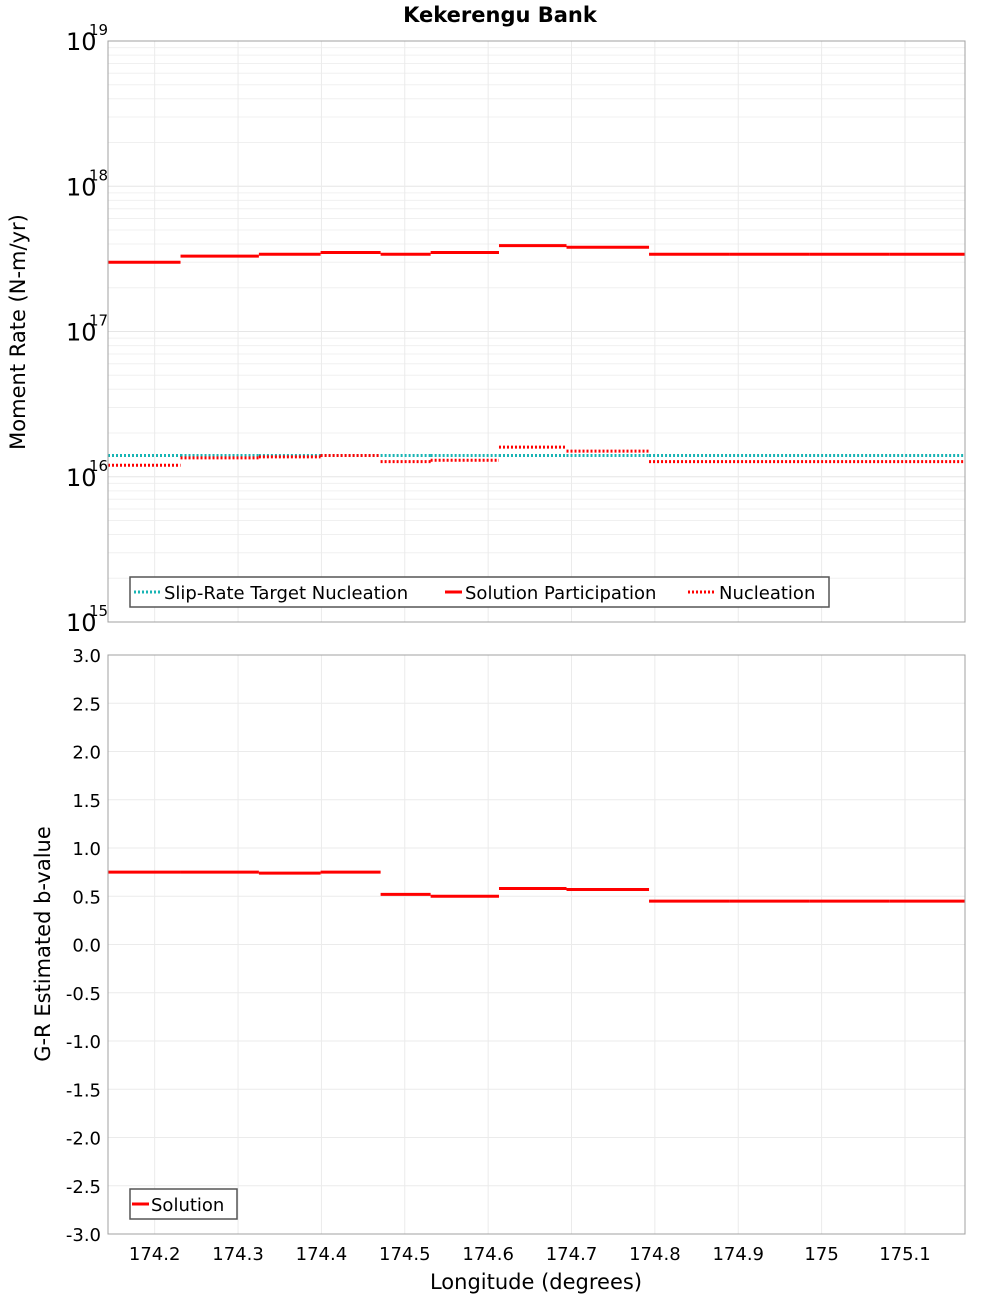  What do you see at coordinates (286, 593) in the screenshot?
I see `legend-label-target-nucleation: Slip-Rate Target Nucleation` at bounding box center [286, 593].